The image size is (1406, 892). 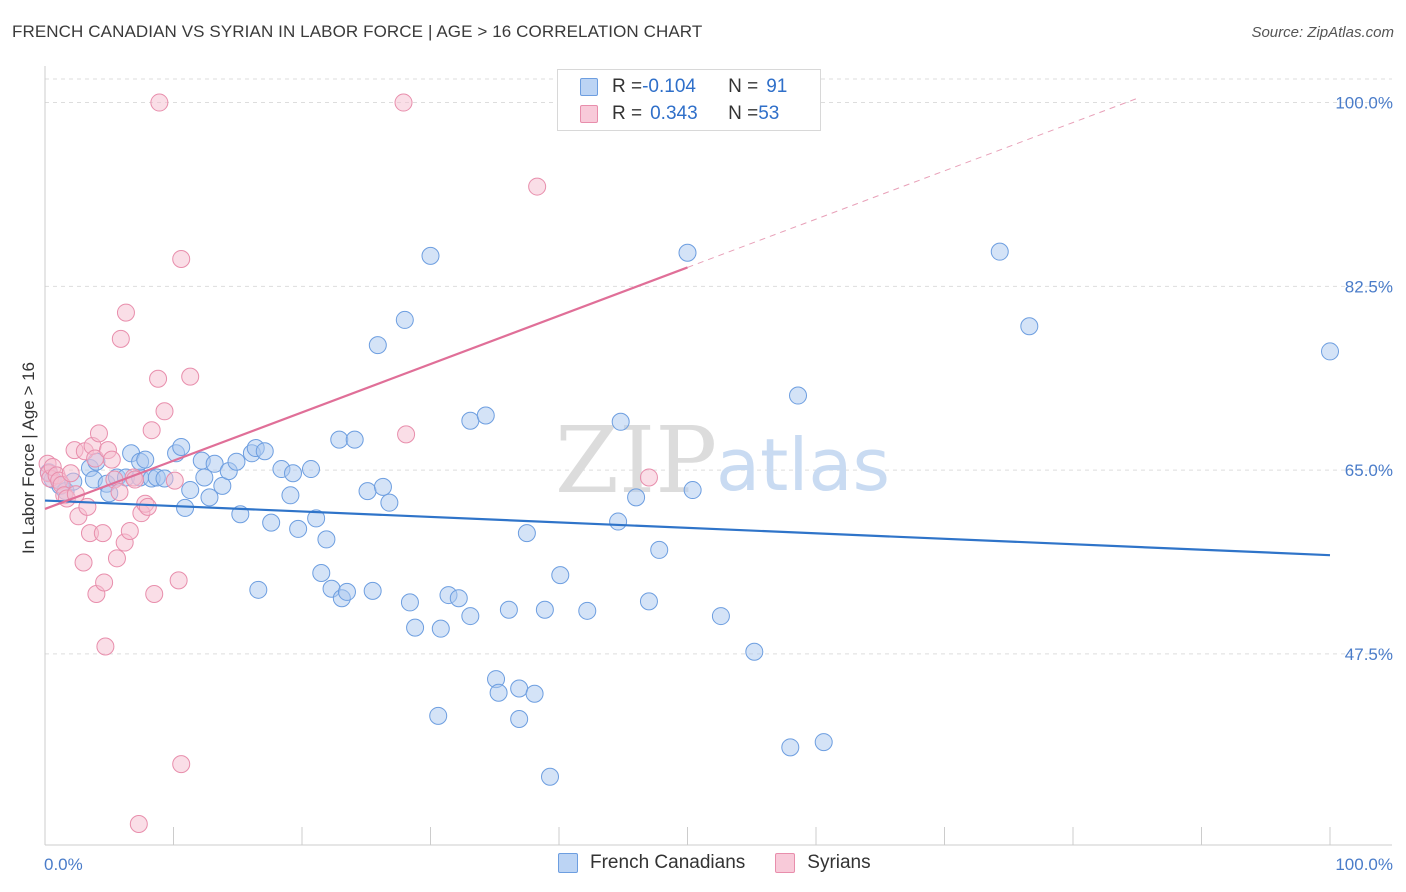 What do you see at coordinates (689, 100) in the screenshot?
I see `stats-legend: R = -0.104 N = 91 R = 0.343 N = 53` at bounding box center [689, 100].